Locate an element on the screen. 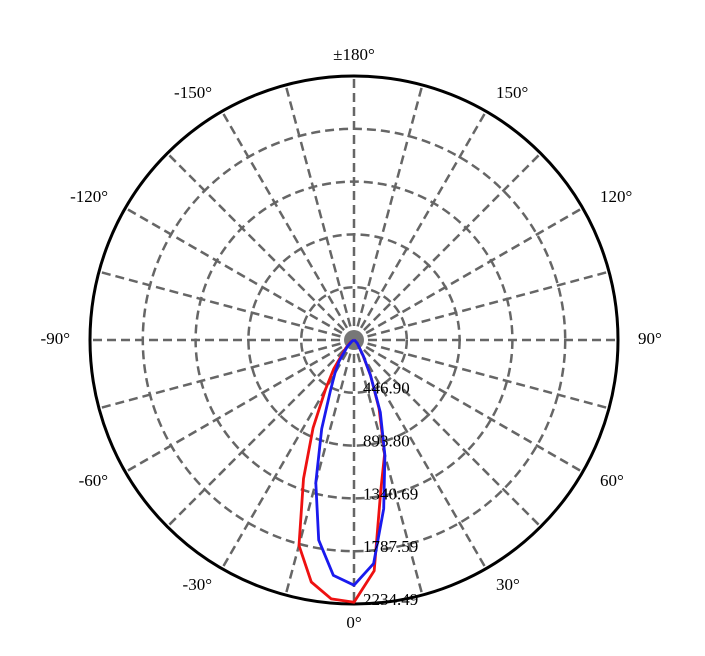  angle-label: 60° is located at coordinates (612, 480).